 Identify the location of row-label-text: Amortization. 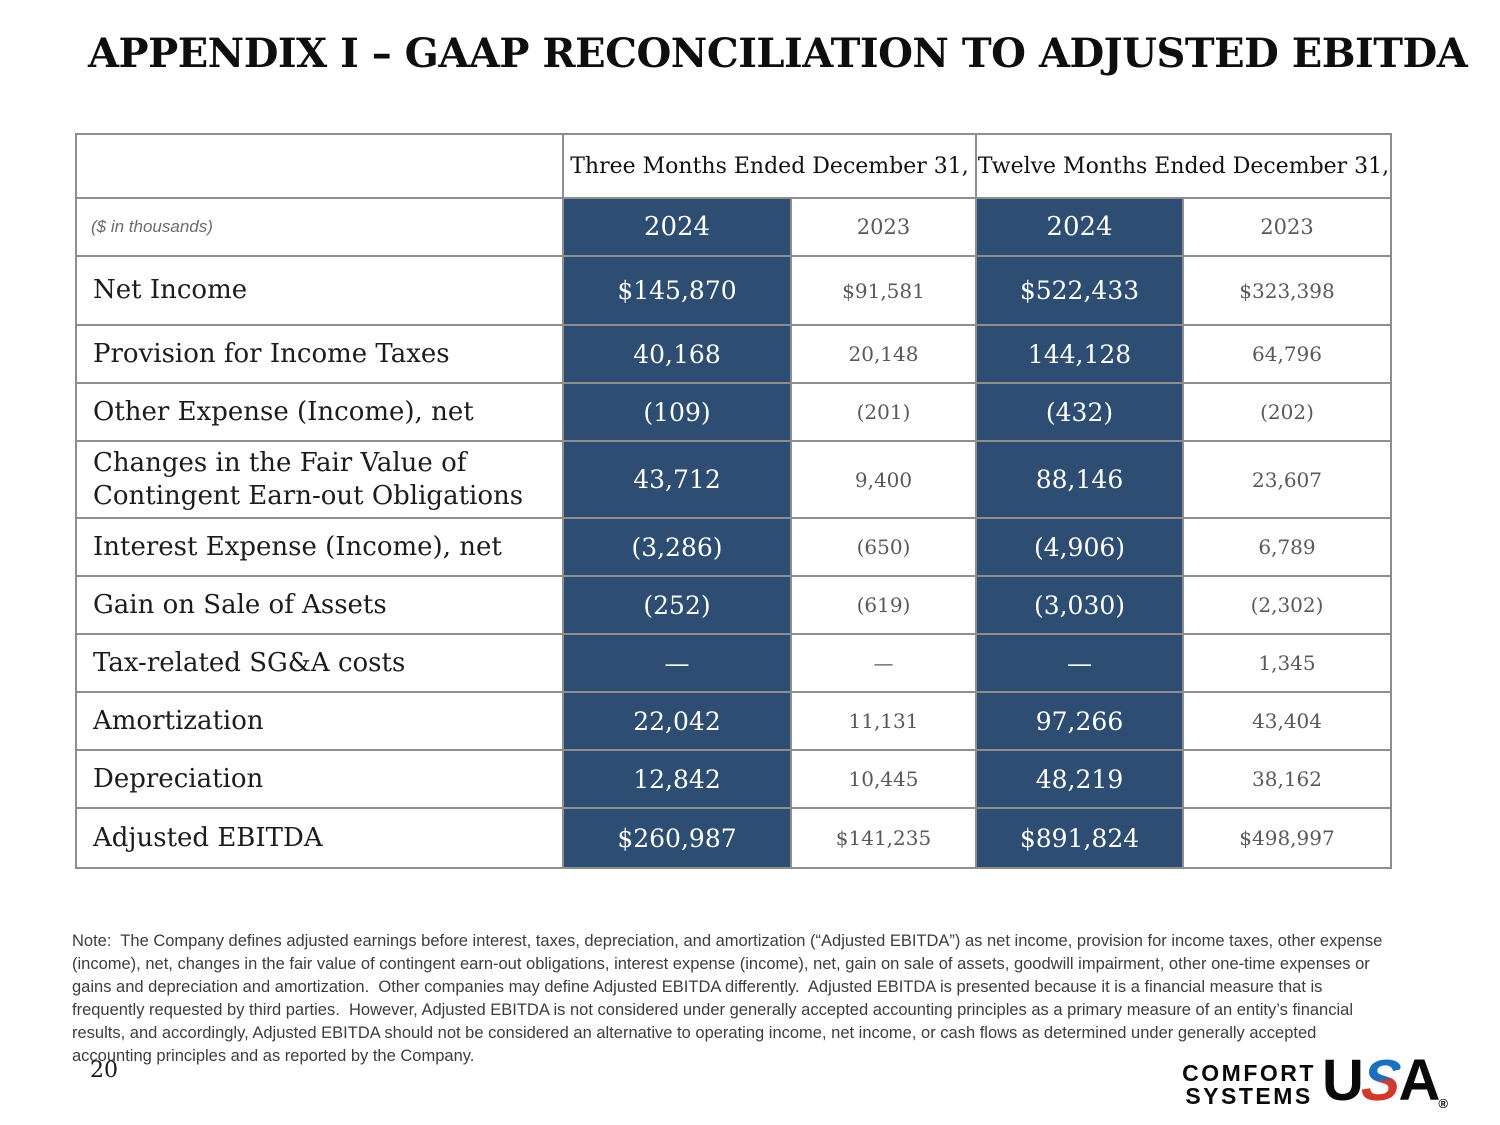
(178, 720).